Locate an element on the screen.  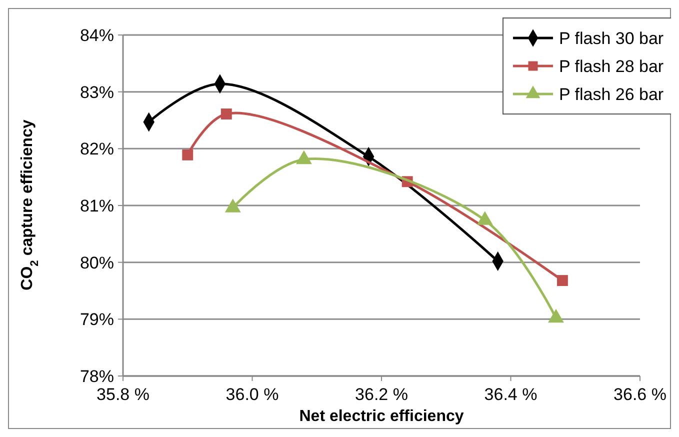
y-tick-label: 82% is located at coordinates (97, 149).